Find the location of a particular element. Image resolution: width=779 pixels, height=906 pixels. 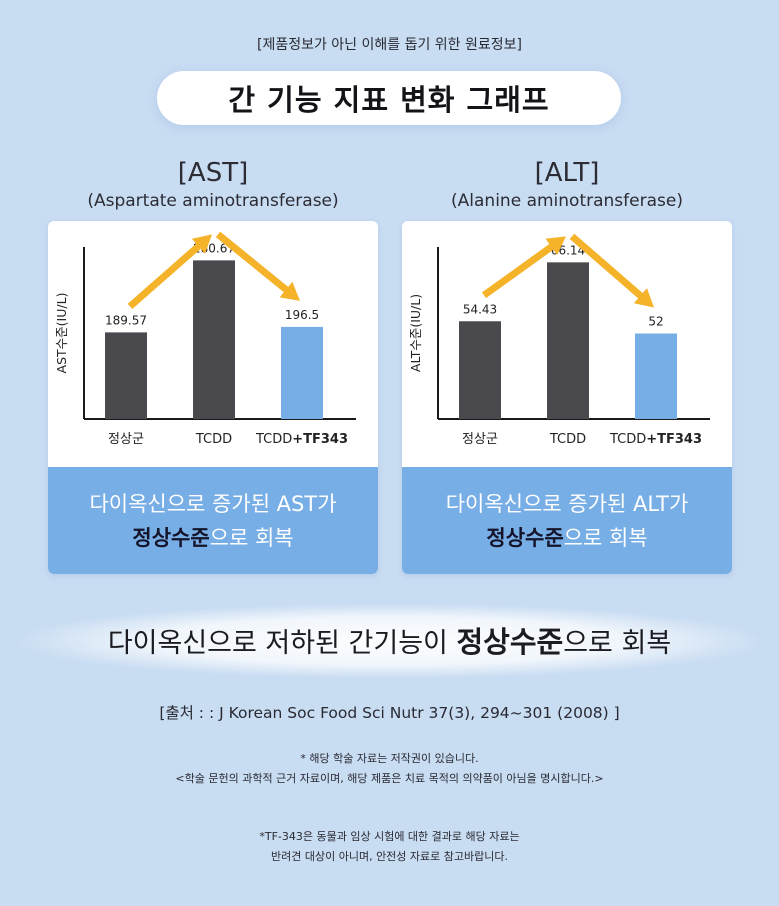

chart-title: [AST] is located at coordinates (213, 173).